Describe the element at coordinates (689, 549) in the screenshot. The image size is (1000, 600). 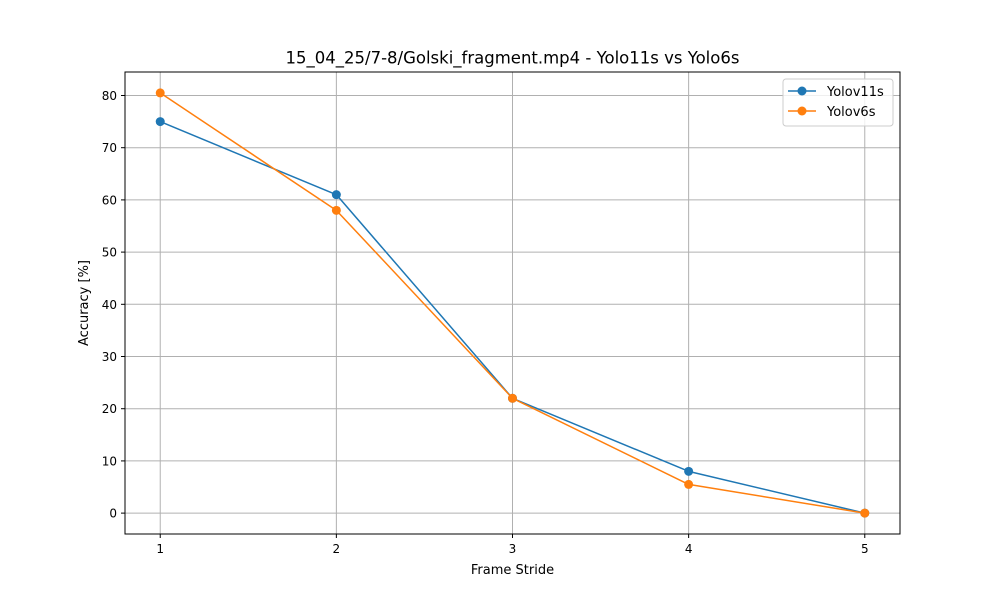
I see `x-tick-label: 4` at that location.